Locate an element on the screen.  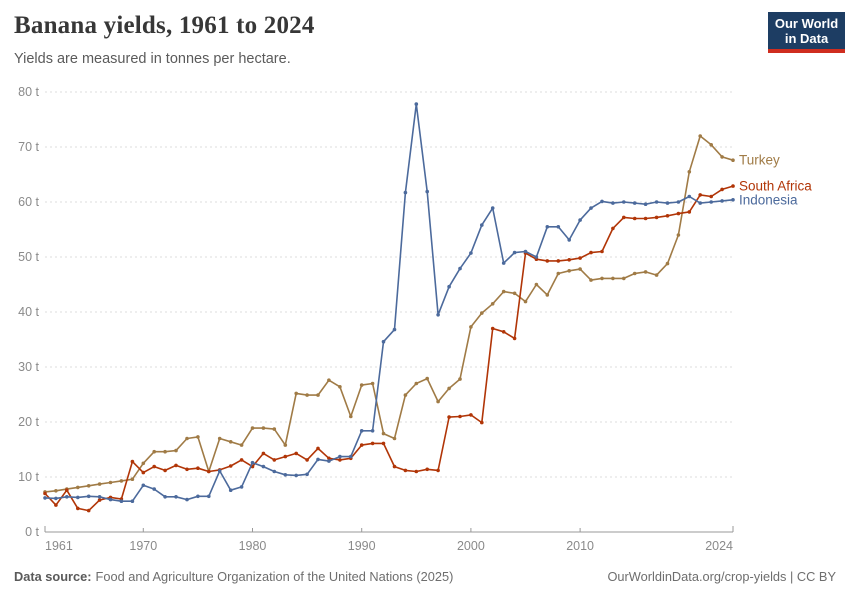
x-axis-label: 1980 is located at coordinates (253, 546).